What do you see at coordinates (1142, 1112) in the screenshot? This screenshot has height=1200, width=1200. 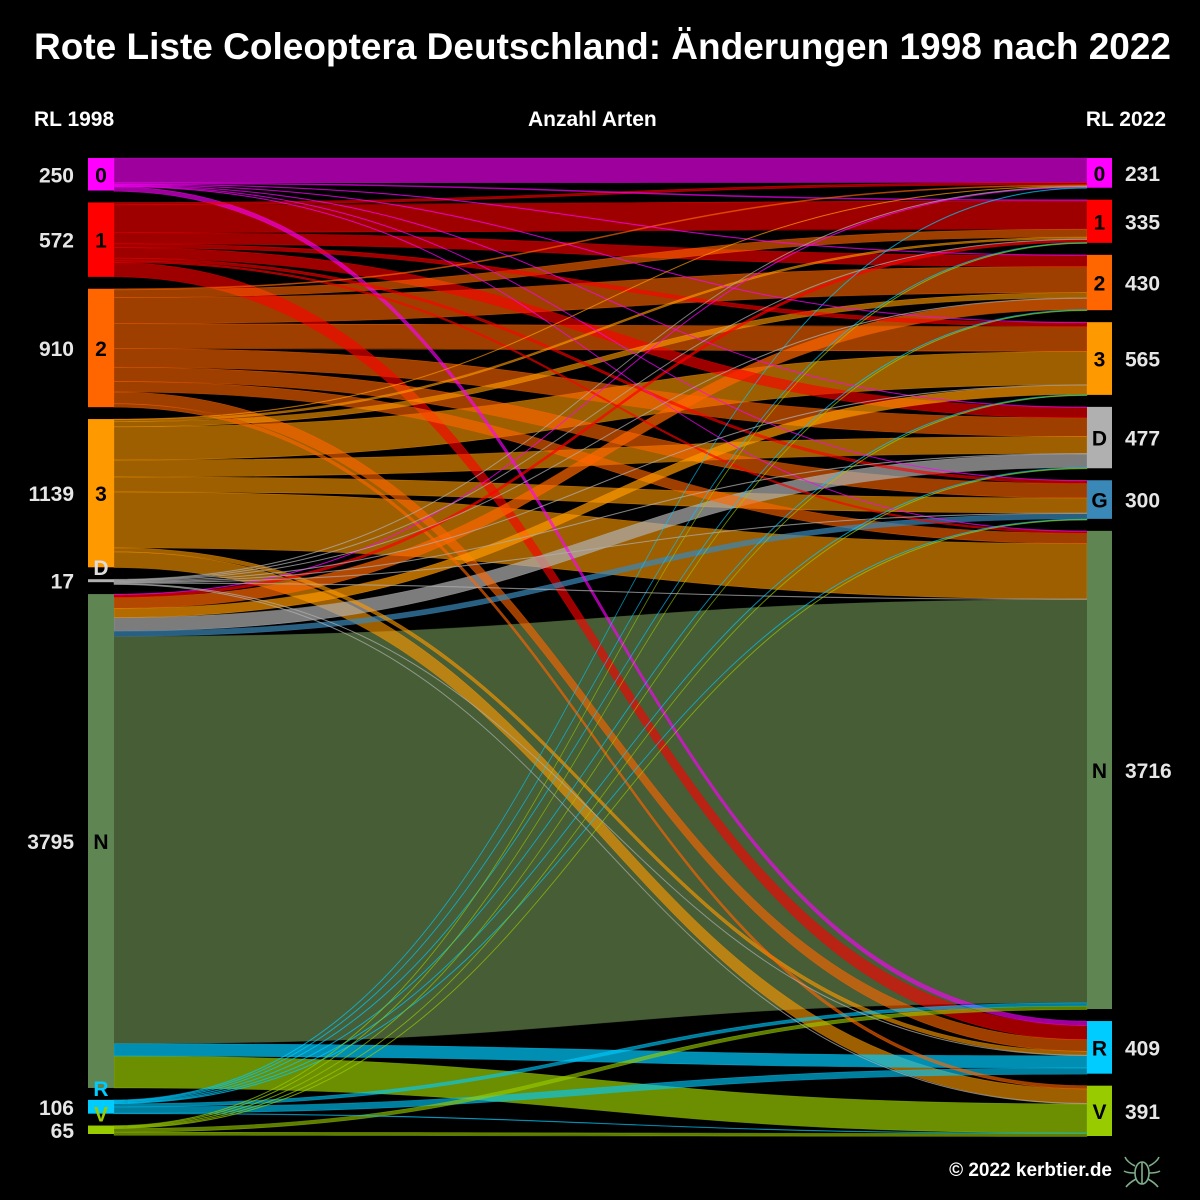 I see `right-node-count-V: 391` at bounding box center [1142, 1112].